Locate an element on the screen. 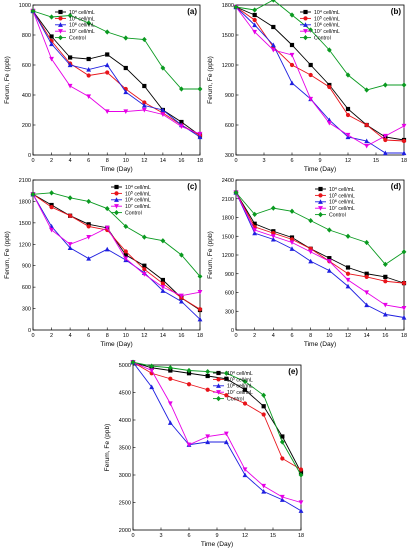  legend-entry: 107 cell/mL is located at coordinates (138, 207).